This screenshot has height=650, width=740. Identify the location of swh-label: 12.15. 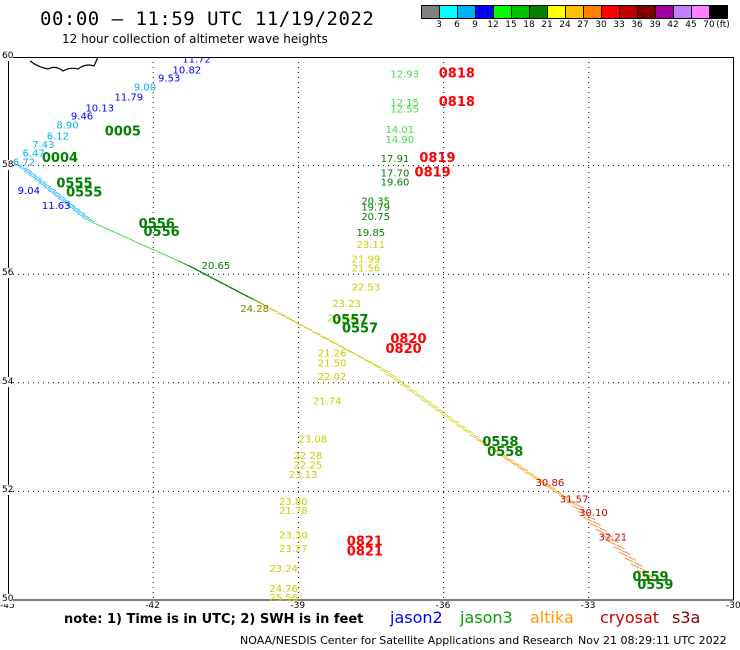
(404, 103).